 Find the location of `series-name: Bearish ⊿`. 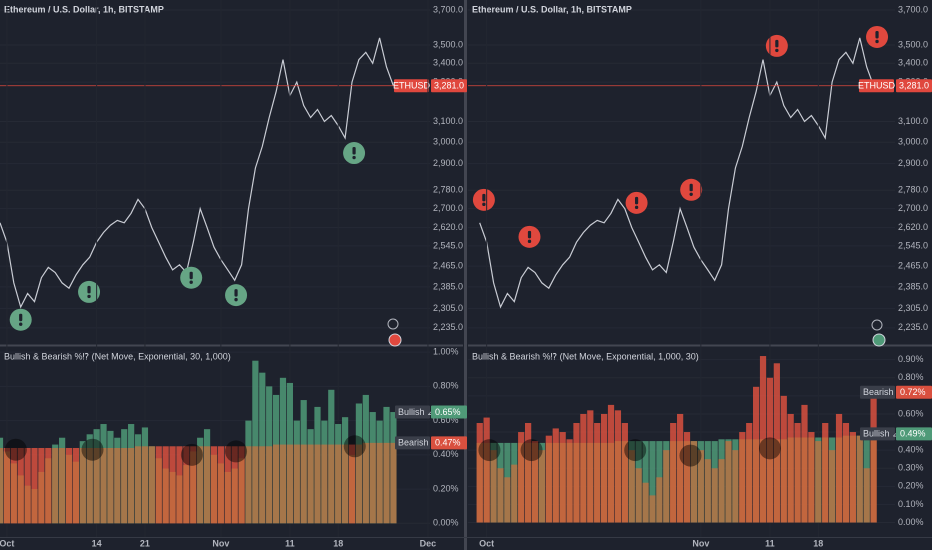

series-name: Bearish ⊿ is located at coordinates (883, 392).